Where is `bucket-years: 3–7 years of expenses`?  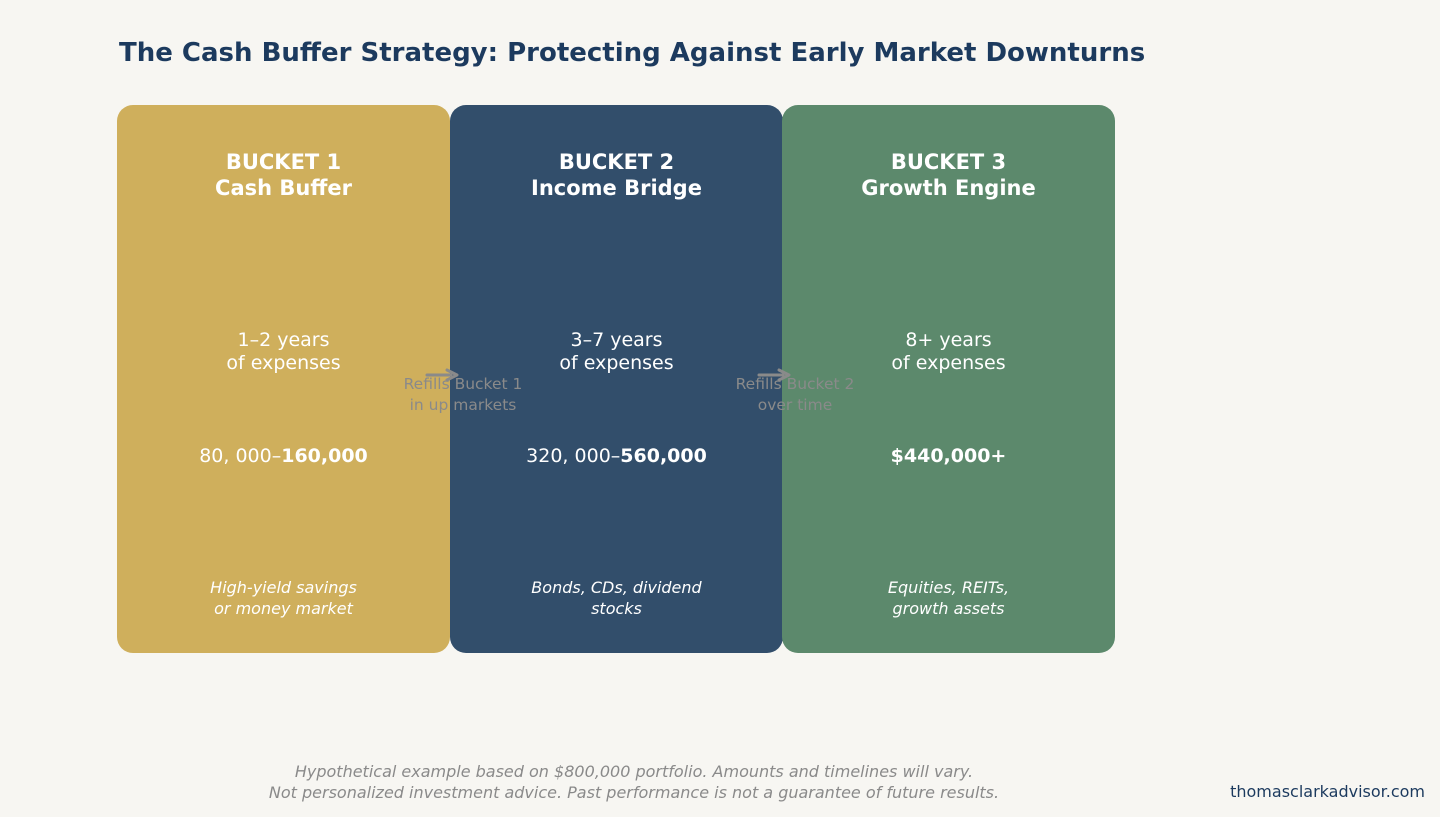 bucket-years: 3–7 years of expenses is located at coordinates (616, 352).